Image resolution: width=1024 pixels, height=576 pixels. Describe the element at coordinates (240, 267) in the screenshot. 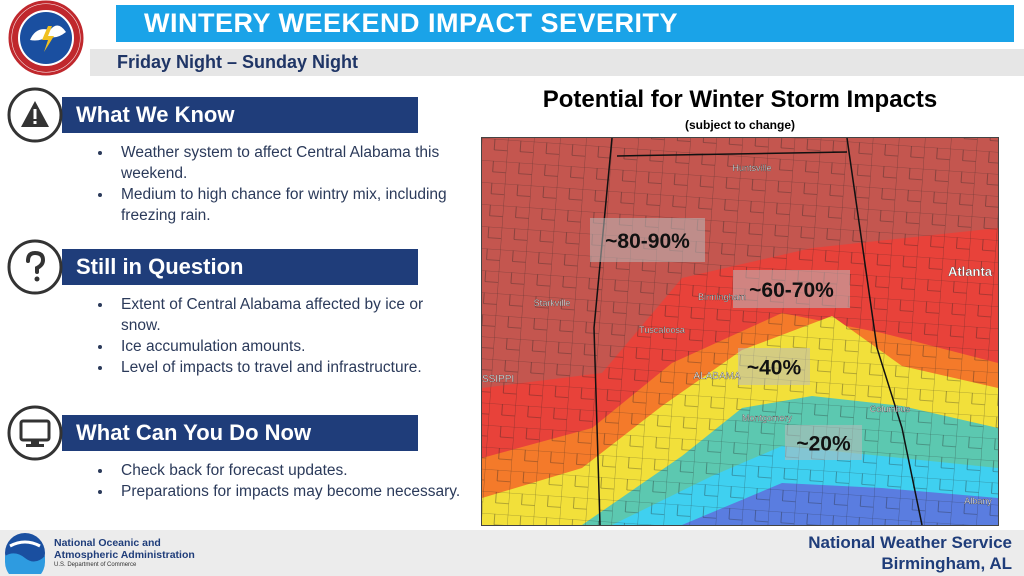

I see `section-title: Still in Question` at that location.